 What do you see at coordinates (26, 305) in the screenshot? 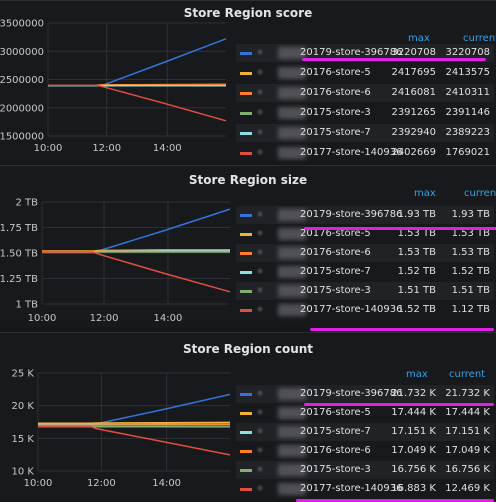
I see `y-tick-label: 1 TB` at bounding box center [26, 305].